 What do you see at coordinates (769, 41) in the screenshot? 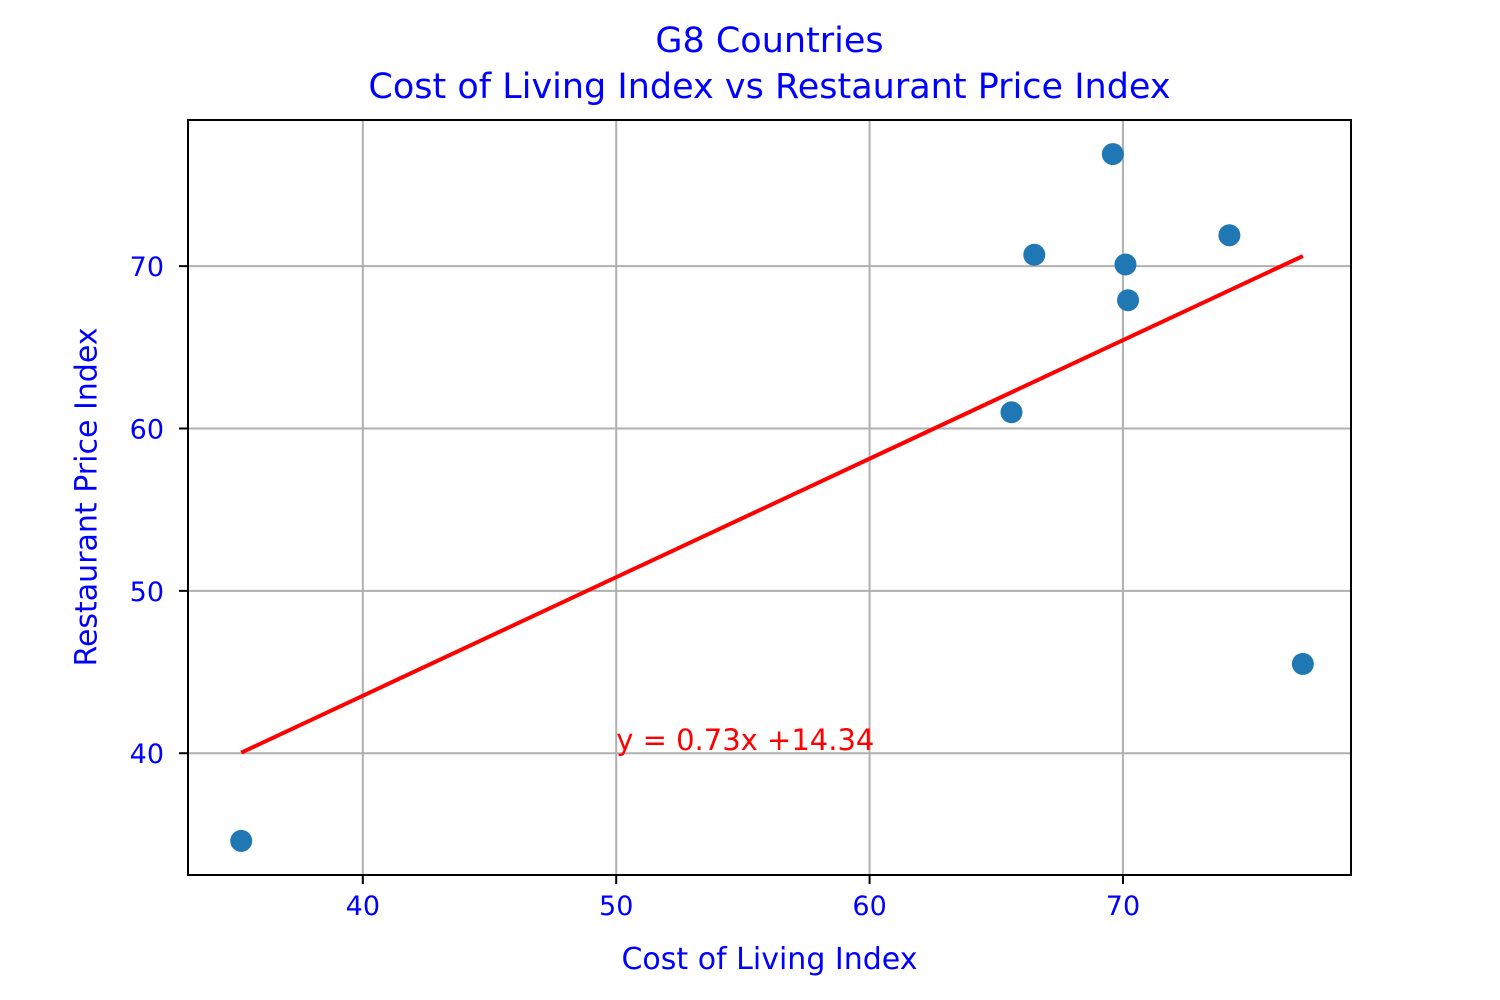
I see `chart-title: G8 Countries` at bounding box center [769, 41].